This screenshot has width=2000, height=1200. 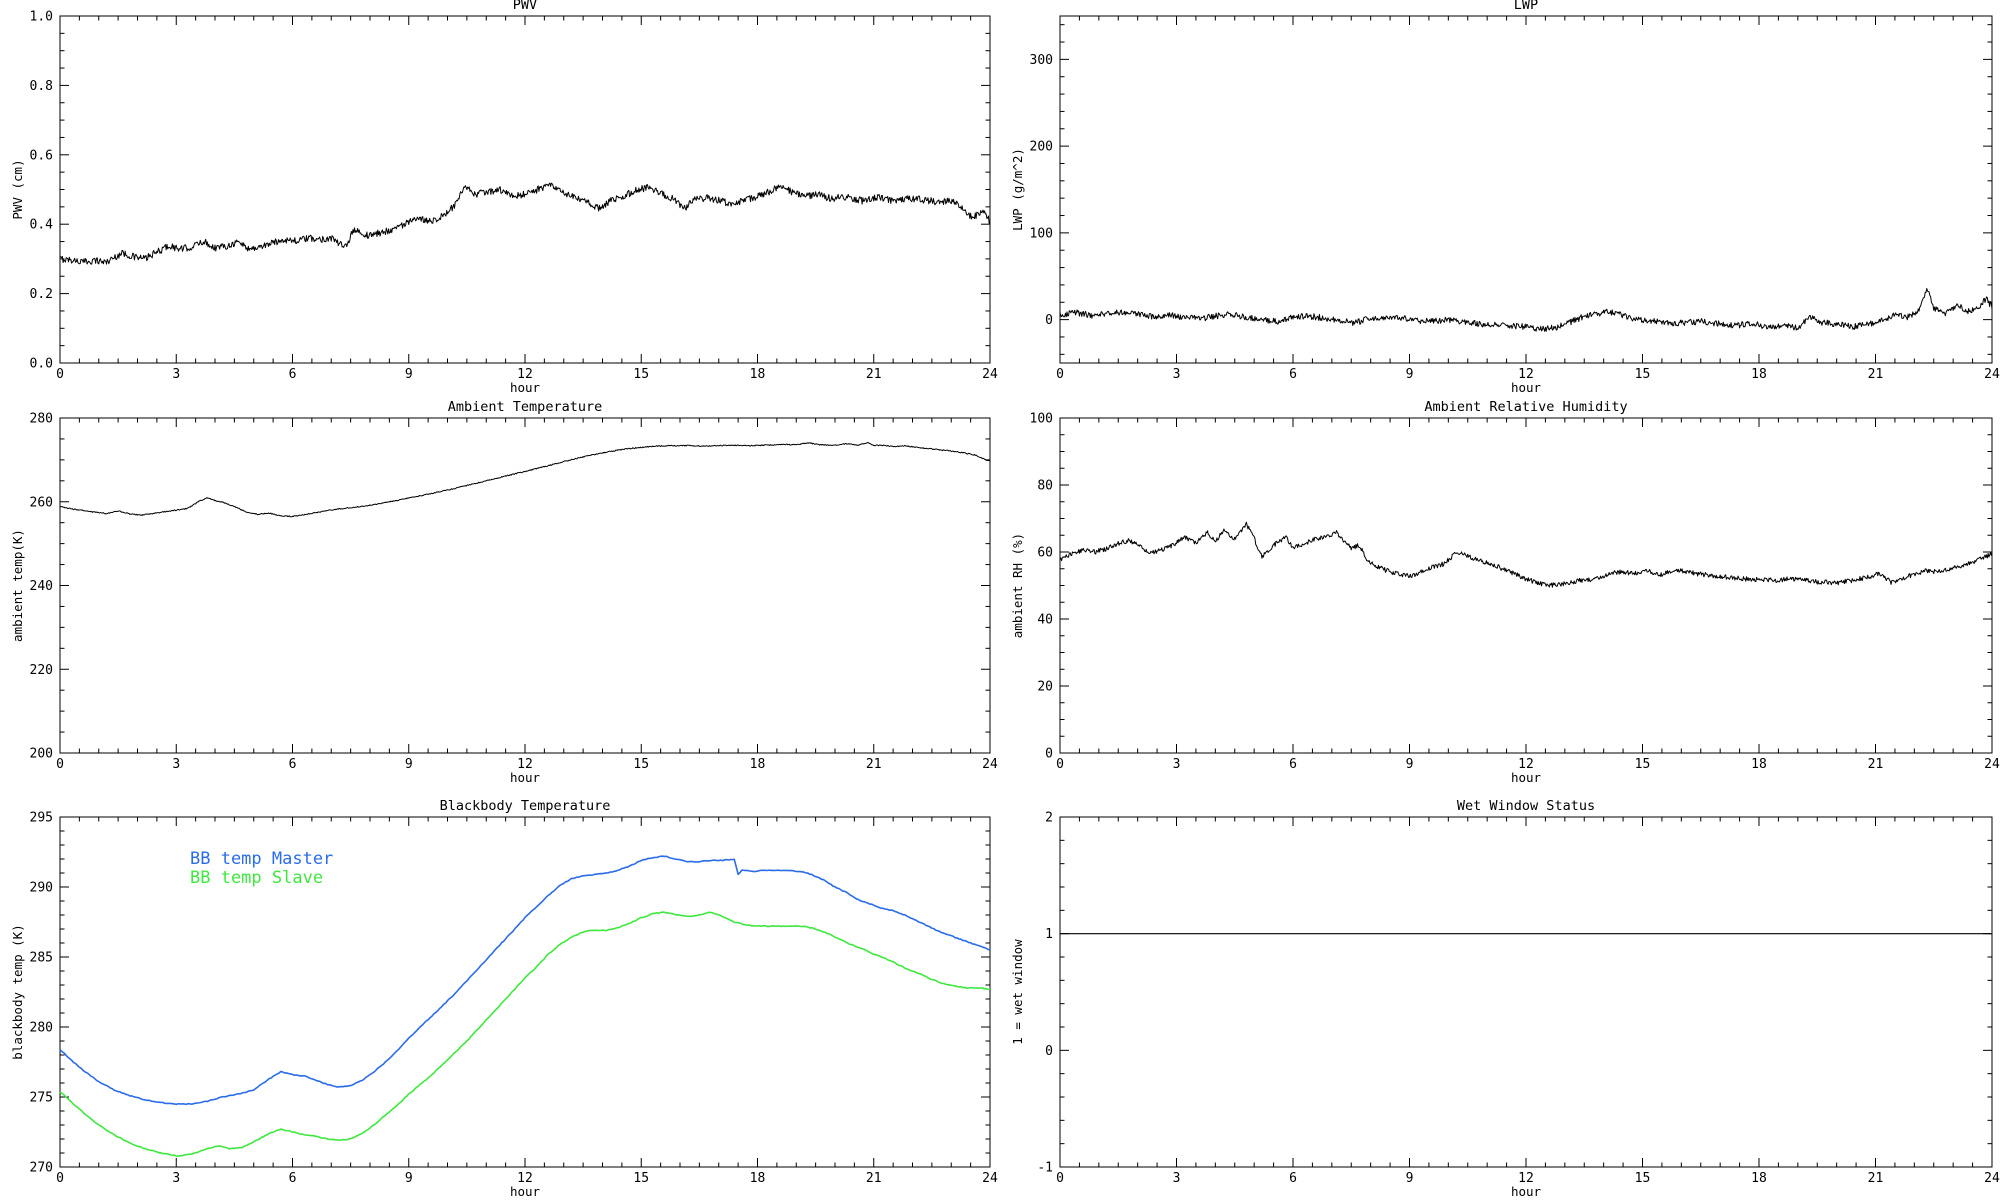 I want to click on legend-entry-bb-temp-slave: BB temp Slave, so click(x=256, y=878).